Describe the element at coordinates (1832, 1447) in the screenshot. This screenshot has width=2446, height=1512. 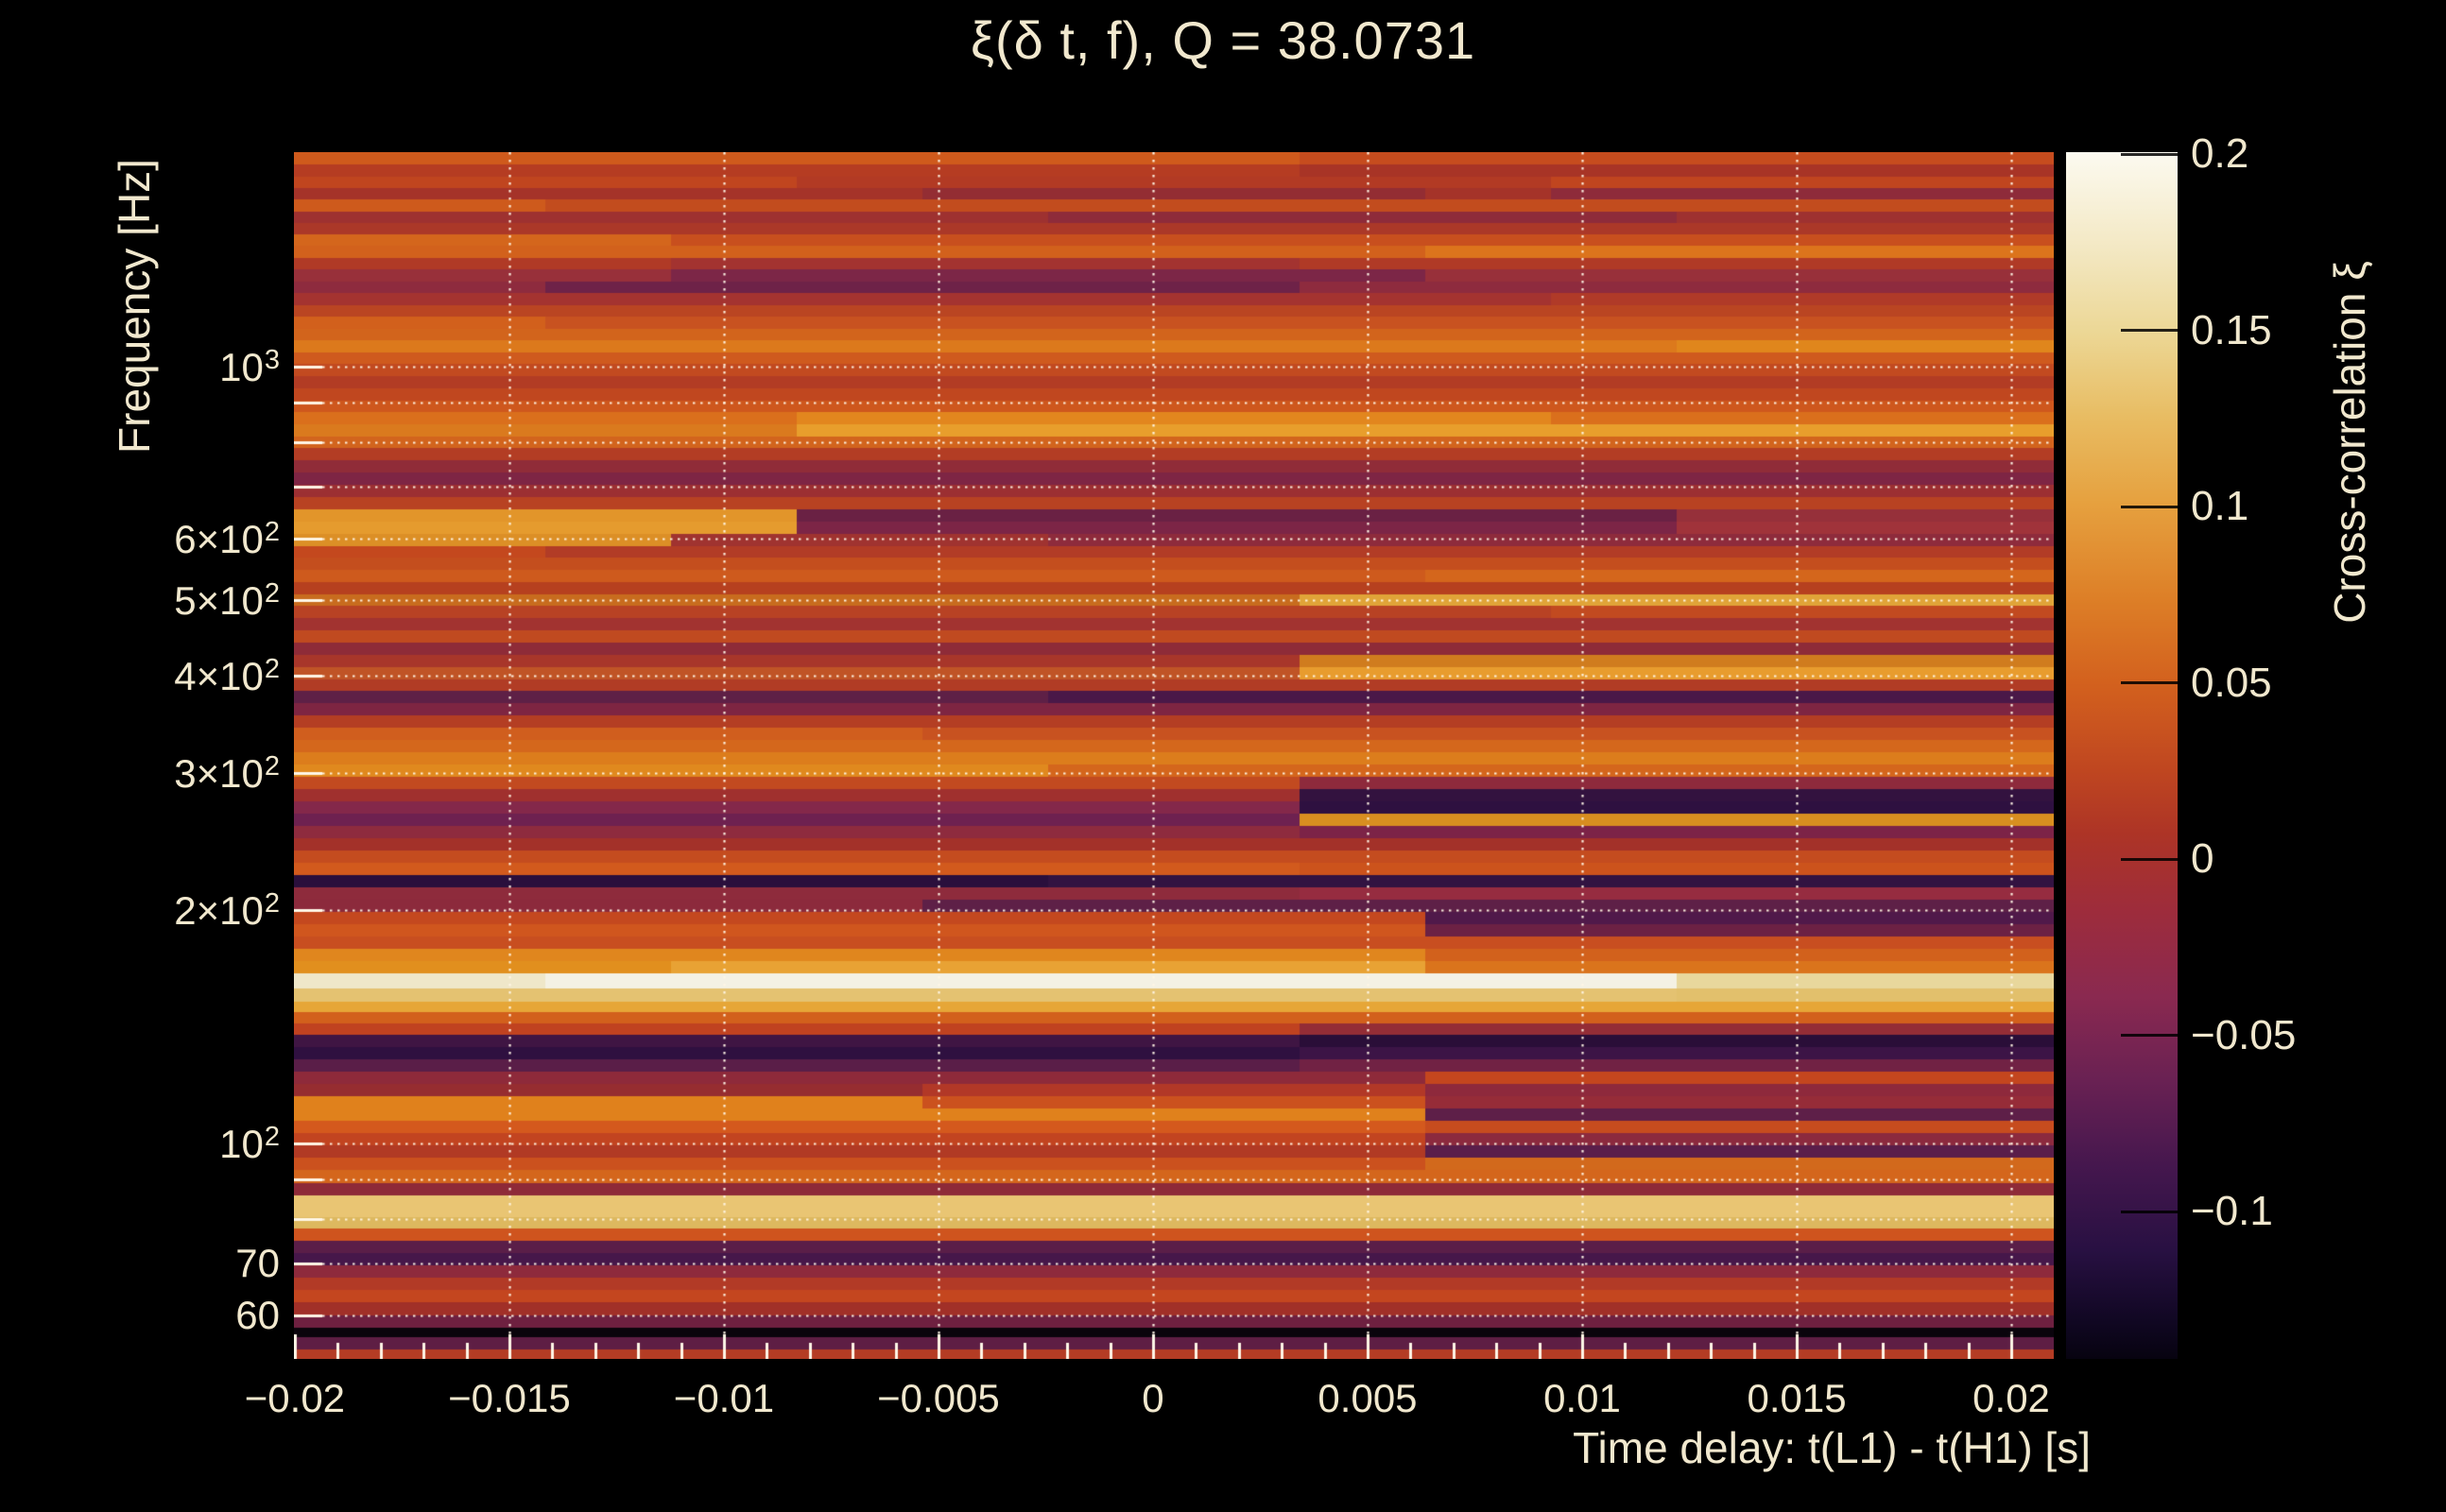
I see `x-axis-label: Time delay: t(L1) - t(H1) [s]` at that location.